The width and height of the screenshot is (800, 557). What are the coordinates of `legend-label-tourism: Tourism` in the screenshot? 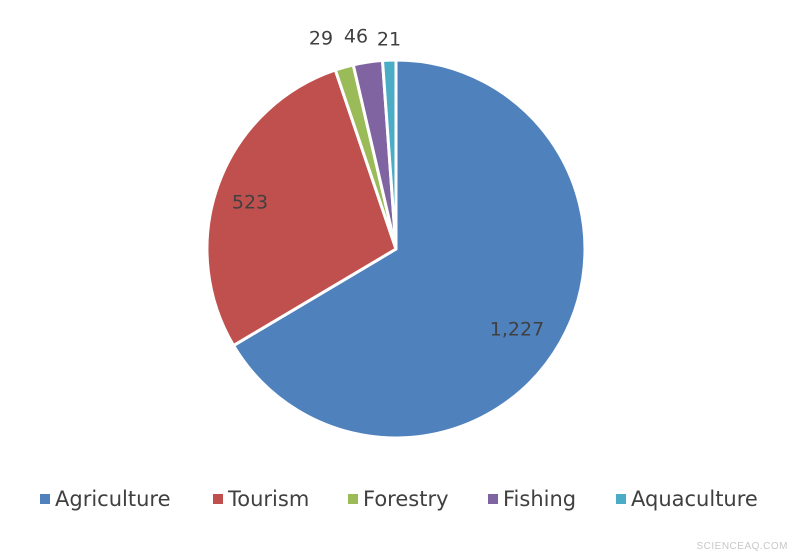 It's located at (268, 499).